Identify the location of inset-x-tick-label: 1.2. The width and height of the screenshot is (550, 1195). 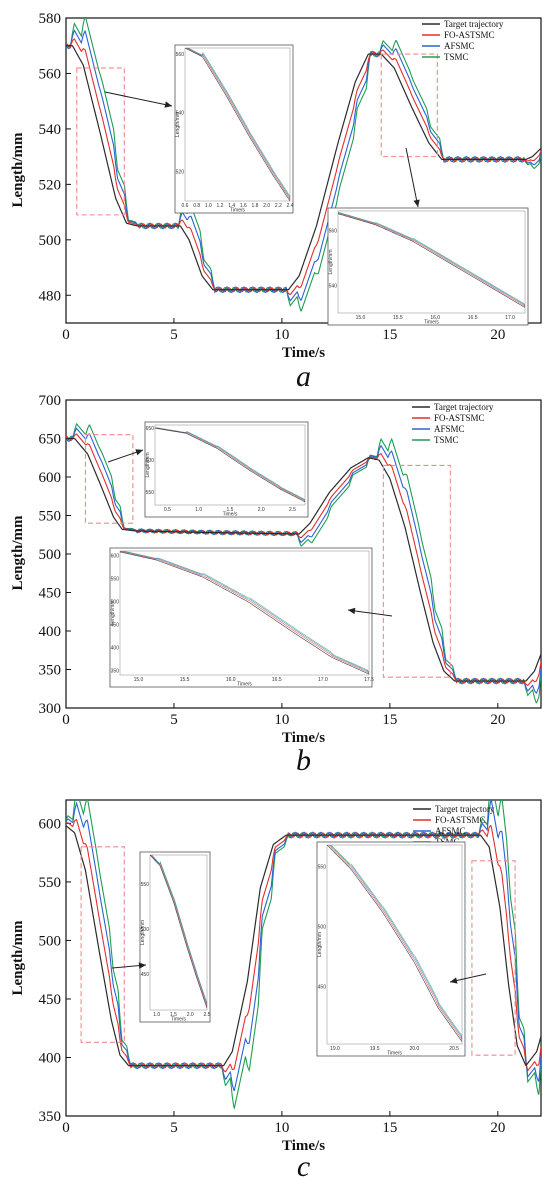
(220, 206).